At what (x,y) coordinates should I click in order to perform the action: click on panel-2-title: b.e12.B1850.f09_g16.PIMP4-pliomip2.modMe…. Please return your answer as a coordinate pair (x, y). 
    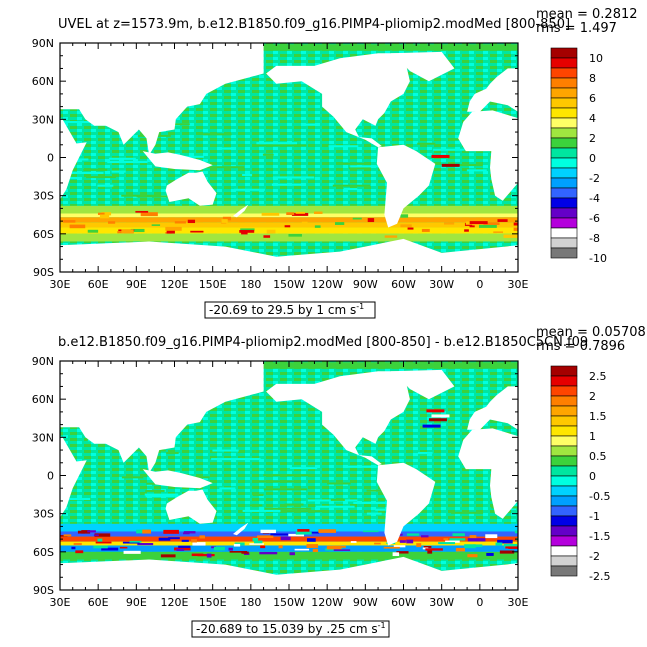
    Looking at the image, I should click on (323, 342).